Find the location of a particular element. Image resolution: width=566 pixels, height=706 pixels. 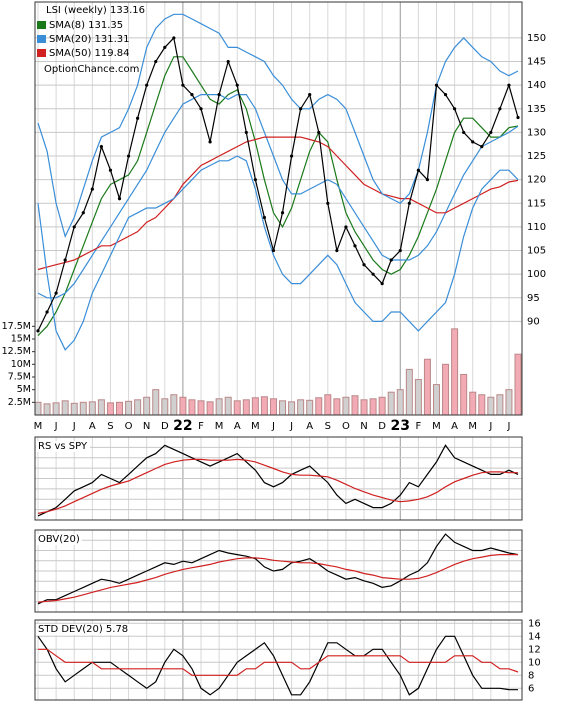

y-tick-label: 150 is located at coordinates (536, 38).